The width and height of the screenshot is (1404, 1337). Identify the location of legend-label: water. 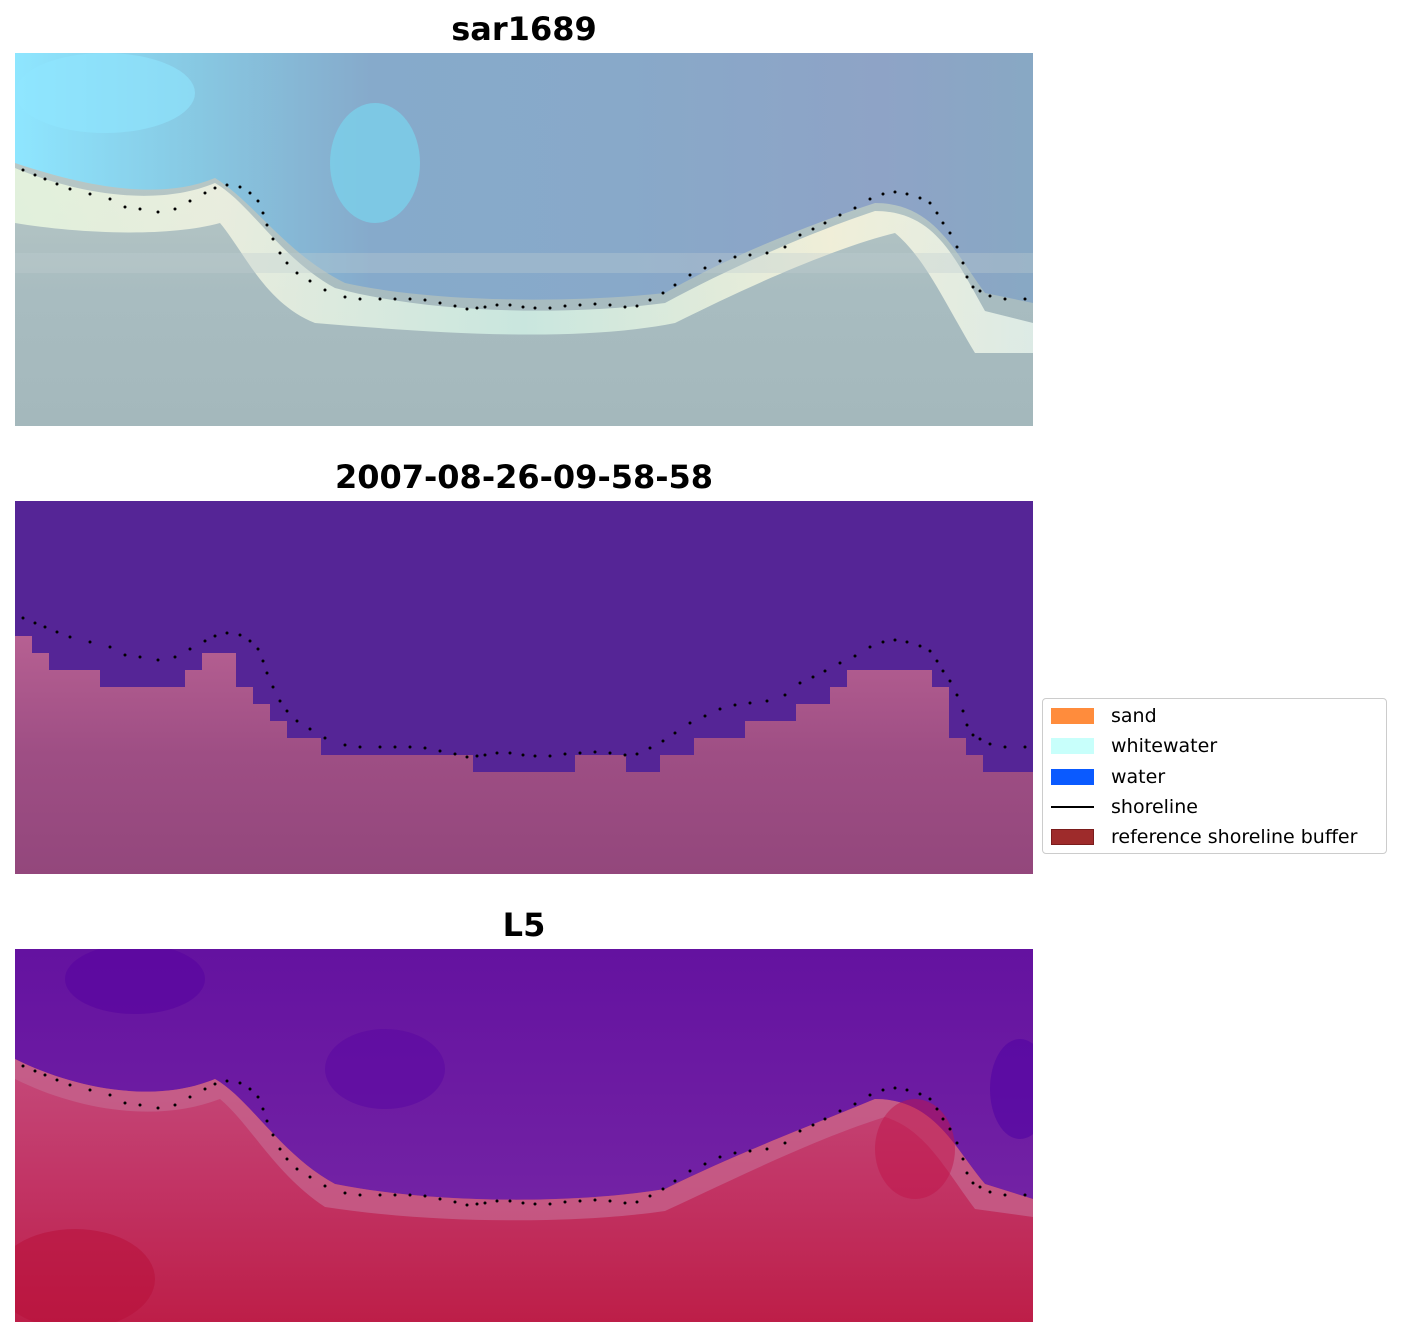
(1138, 777).